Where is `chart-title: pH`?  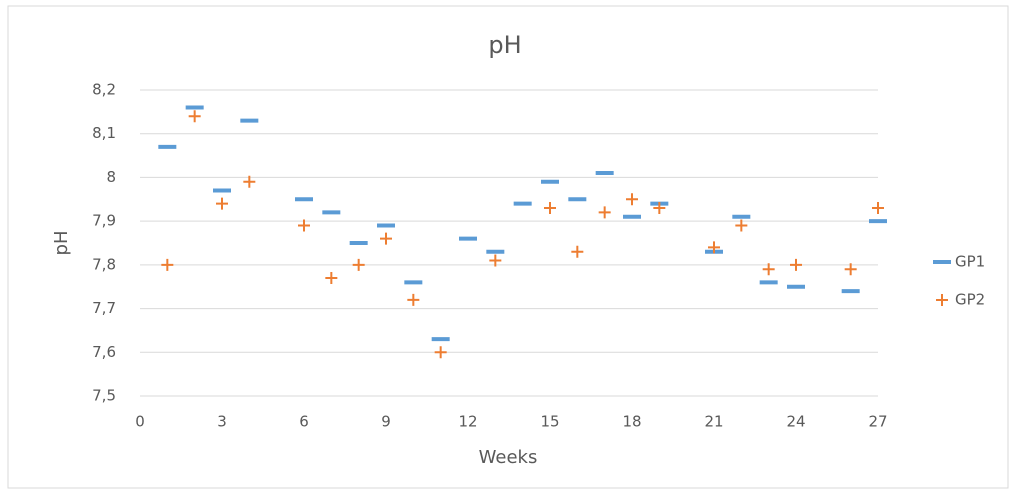
chart-title: pH is located at coordinates (504, 45).